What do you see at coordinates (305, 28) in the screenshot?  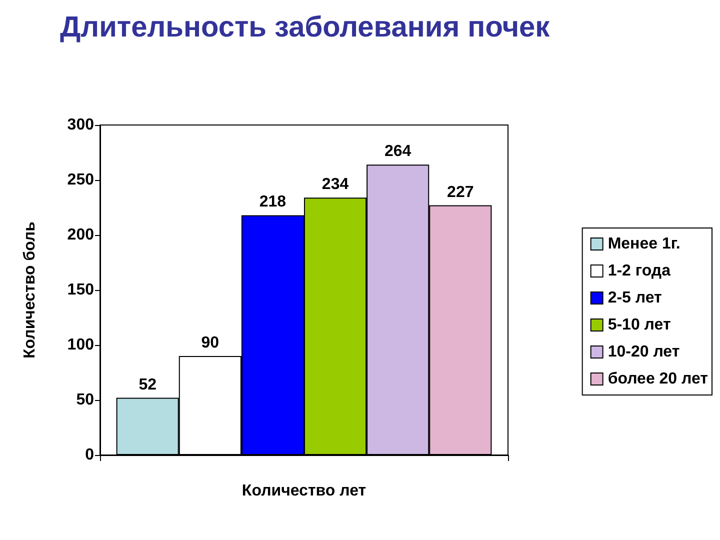 I see `chart-title: Длительность заболевания почек` at bounding box center [305, 28].